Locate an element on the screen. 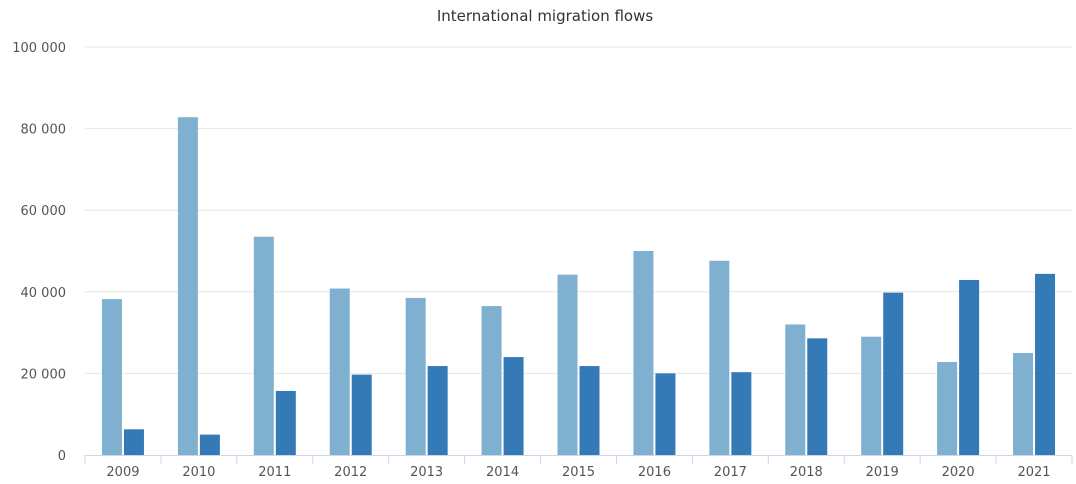 Image resolution: width=1076 pixels, height=484 pixels. x-tick-label: 2014 is located at coordinates (502, 472).